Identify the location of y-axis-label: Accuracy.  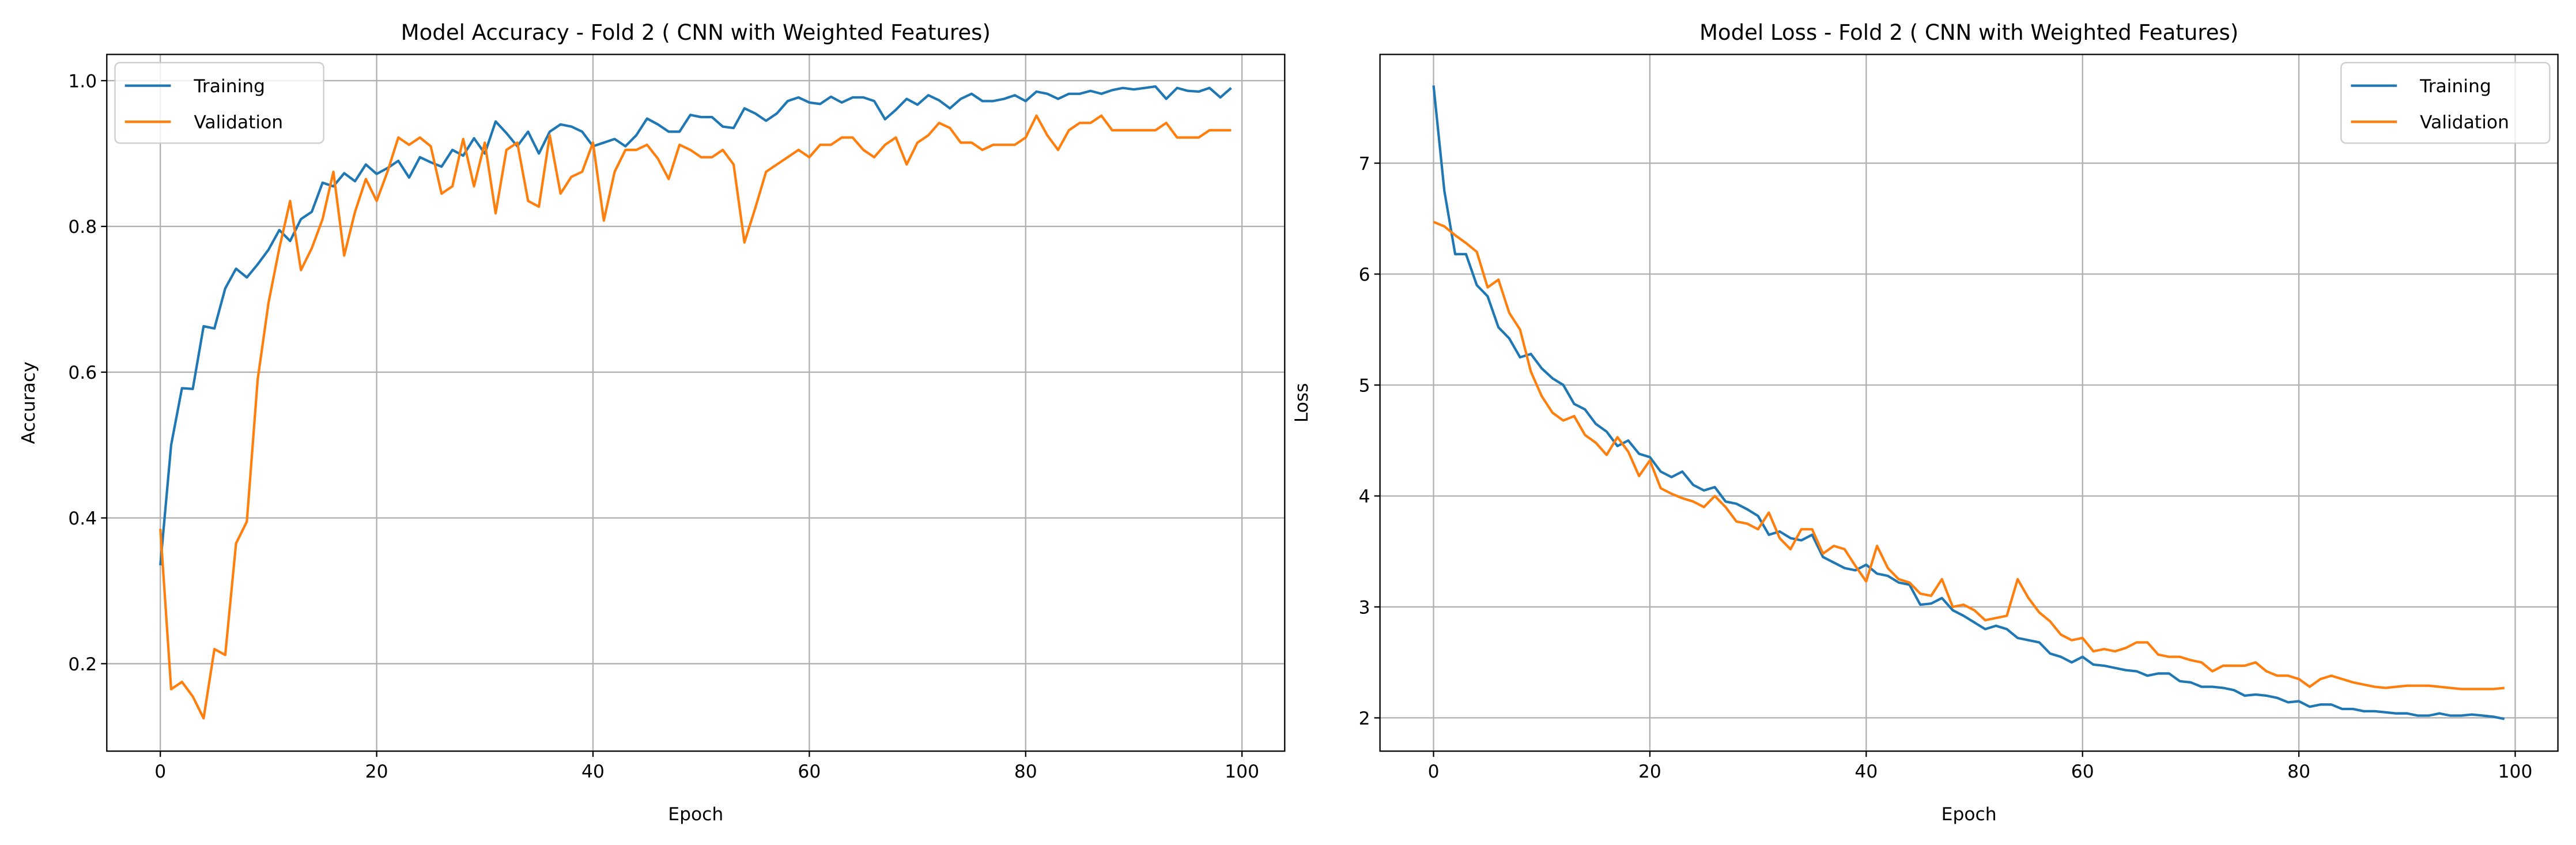
(28, 403).